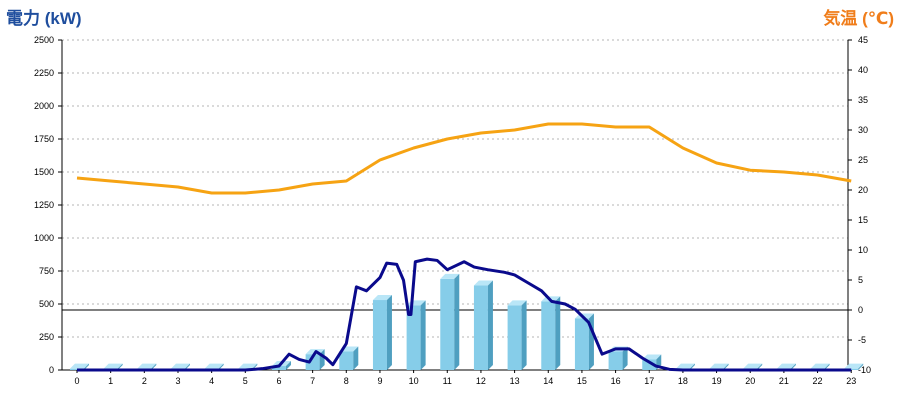  What do you see at coordinates (51, 370) in the screenshot?
I see `left-tick-label: 0` at bounding box center [51, 370].